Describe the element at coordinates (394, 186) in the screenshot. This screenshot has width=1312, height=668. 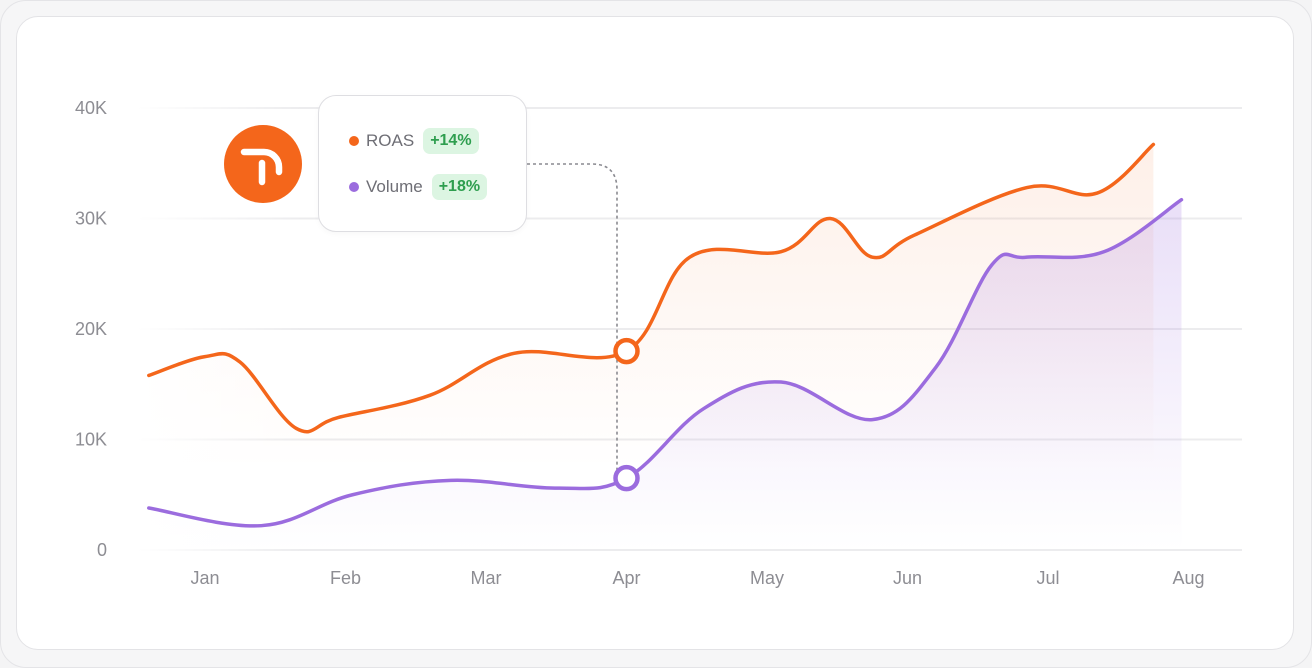
I see `legend-label-volume: Volume` at that location.